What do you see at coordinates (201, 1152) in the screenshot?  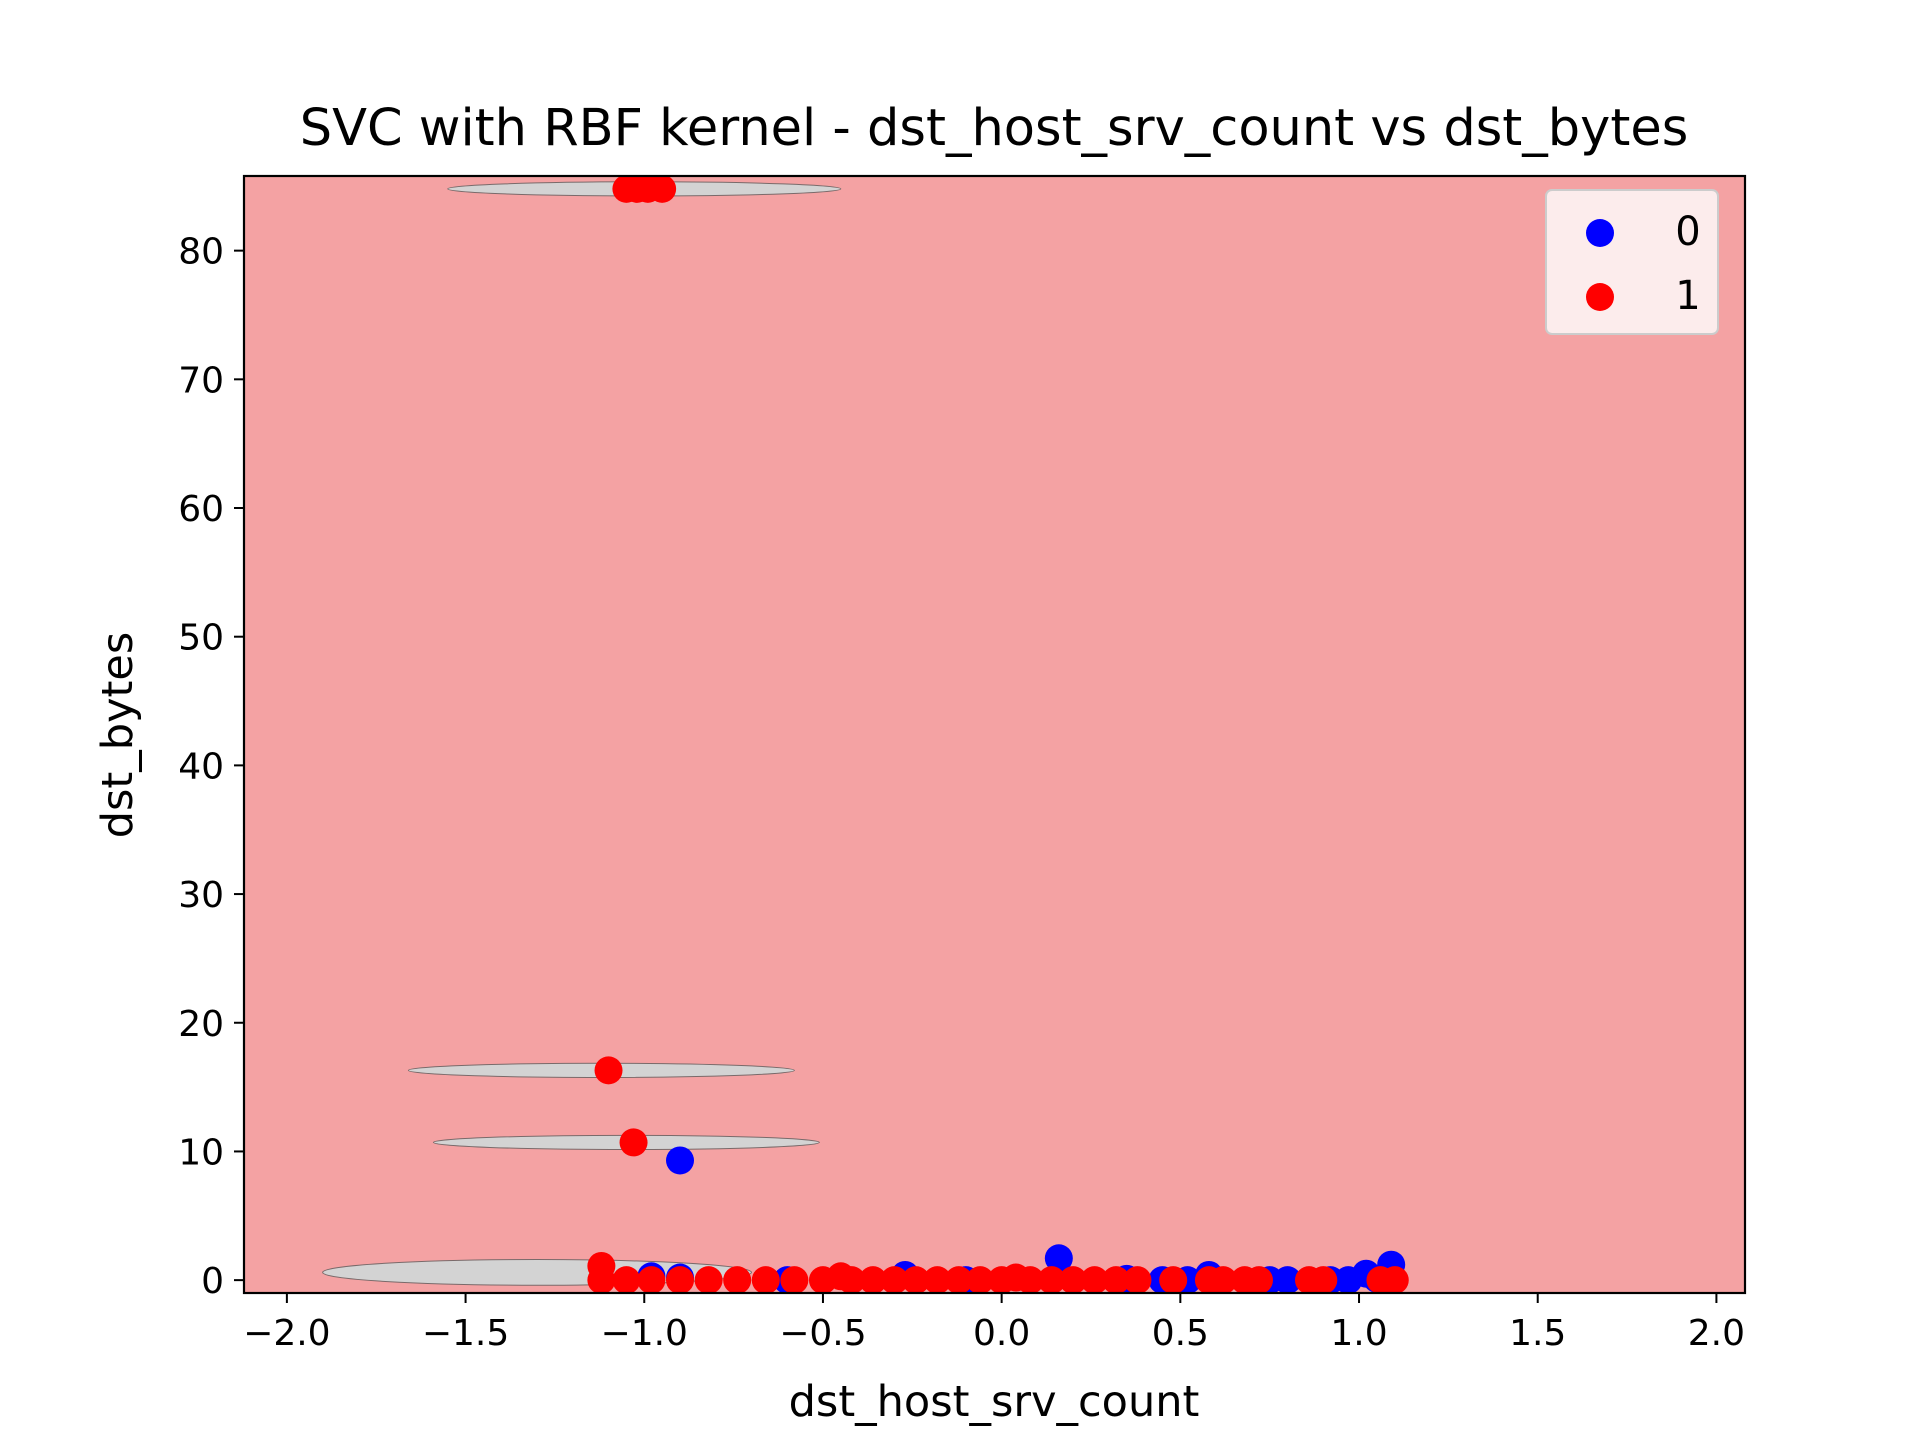 I see `y-tick-label: 10` at bounding box center [201, 1152].